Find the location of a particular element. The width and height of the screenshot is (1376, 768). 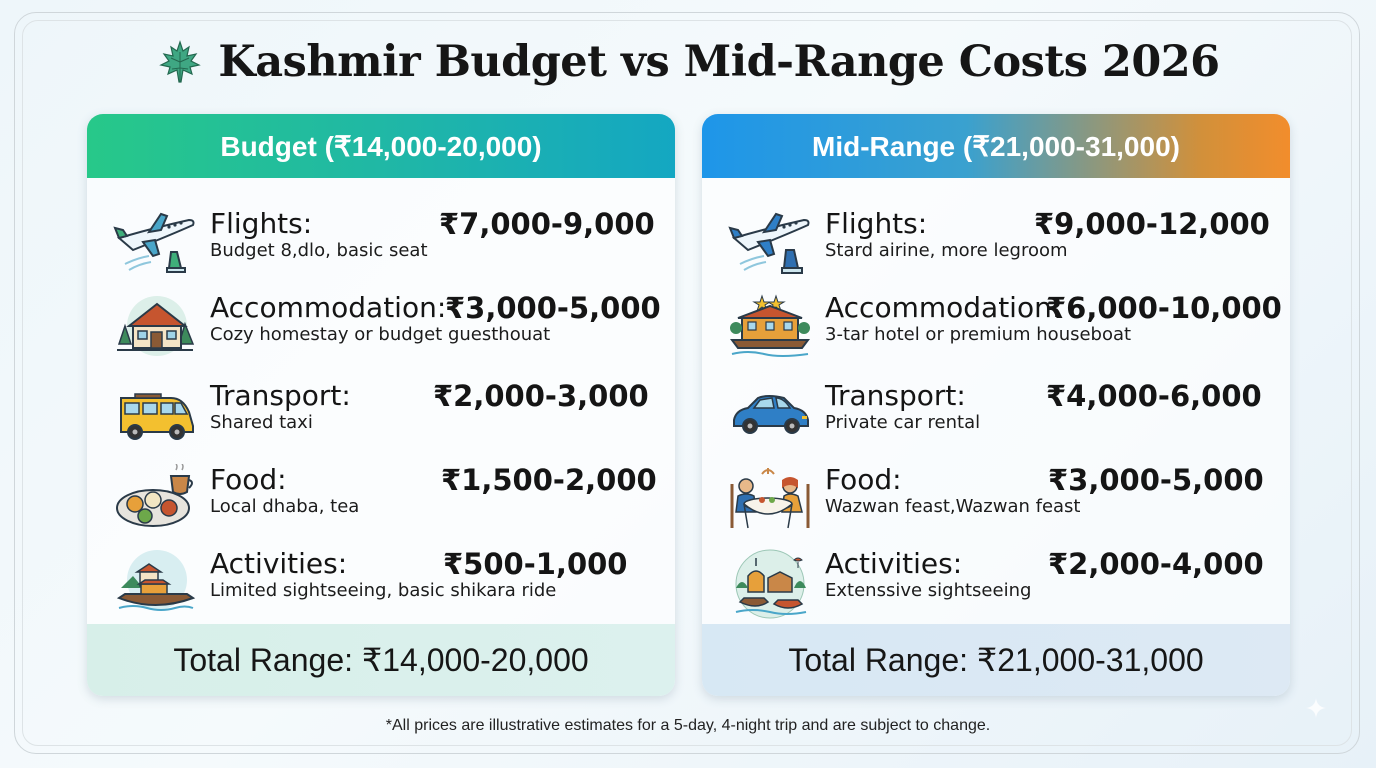

dining-couple-icon is located at coordinates (770, 498).